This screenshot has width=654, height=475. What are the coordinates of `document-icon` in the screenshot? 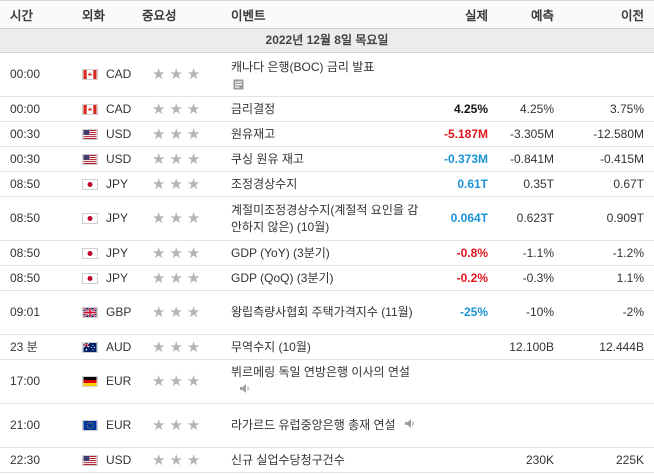 It's located at (326, 84).